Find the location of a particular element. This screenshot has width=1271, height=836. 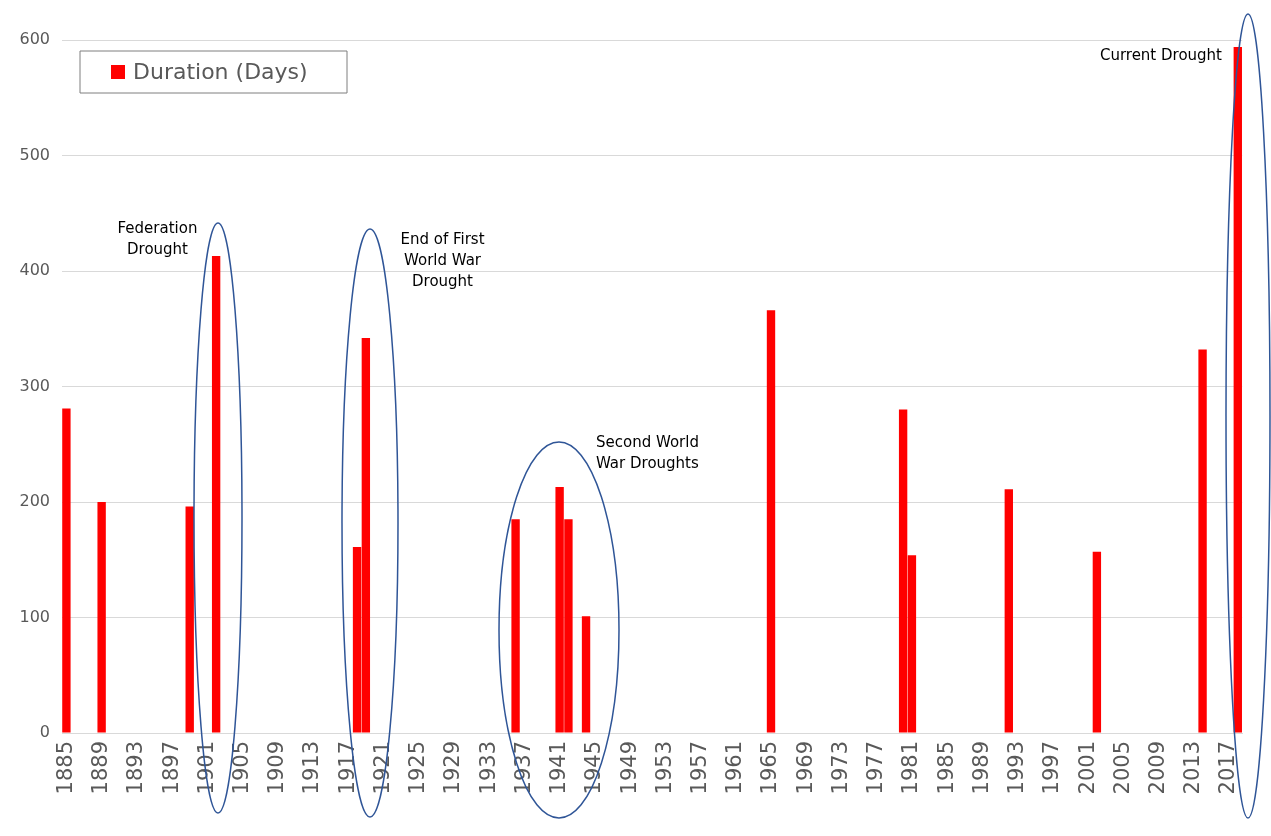

y-tick-label: 100 is located at coordinates (34, 616).